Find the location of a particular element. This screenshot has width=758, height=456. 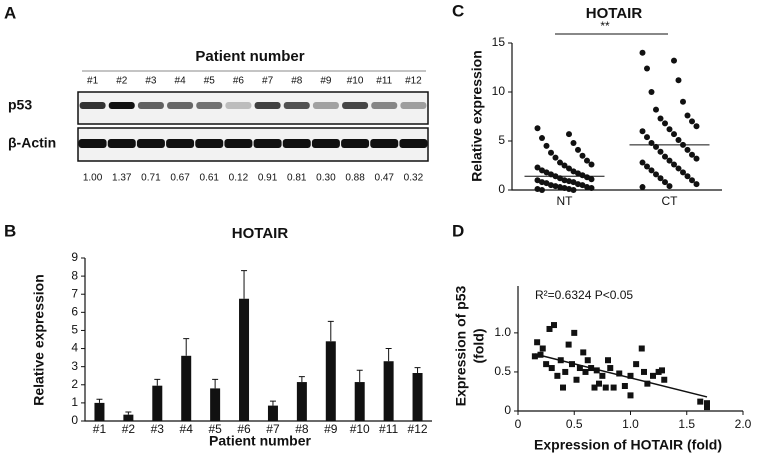

x-tick-label: CT is located at coordinates (670, 201).